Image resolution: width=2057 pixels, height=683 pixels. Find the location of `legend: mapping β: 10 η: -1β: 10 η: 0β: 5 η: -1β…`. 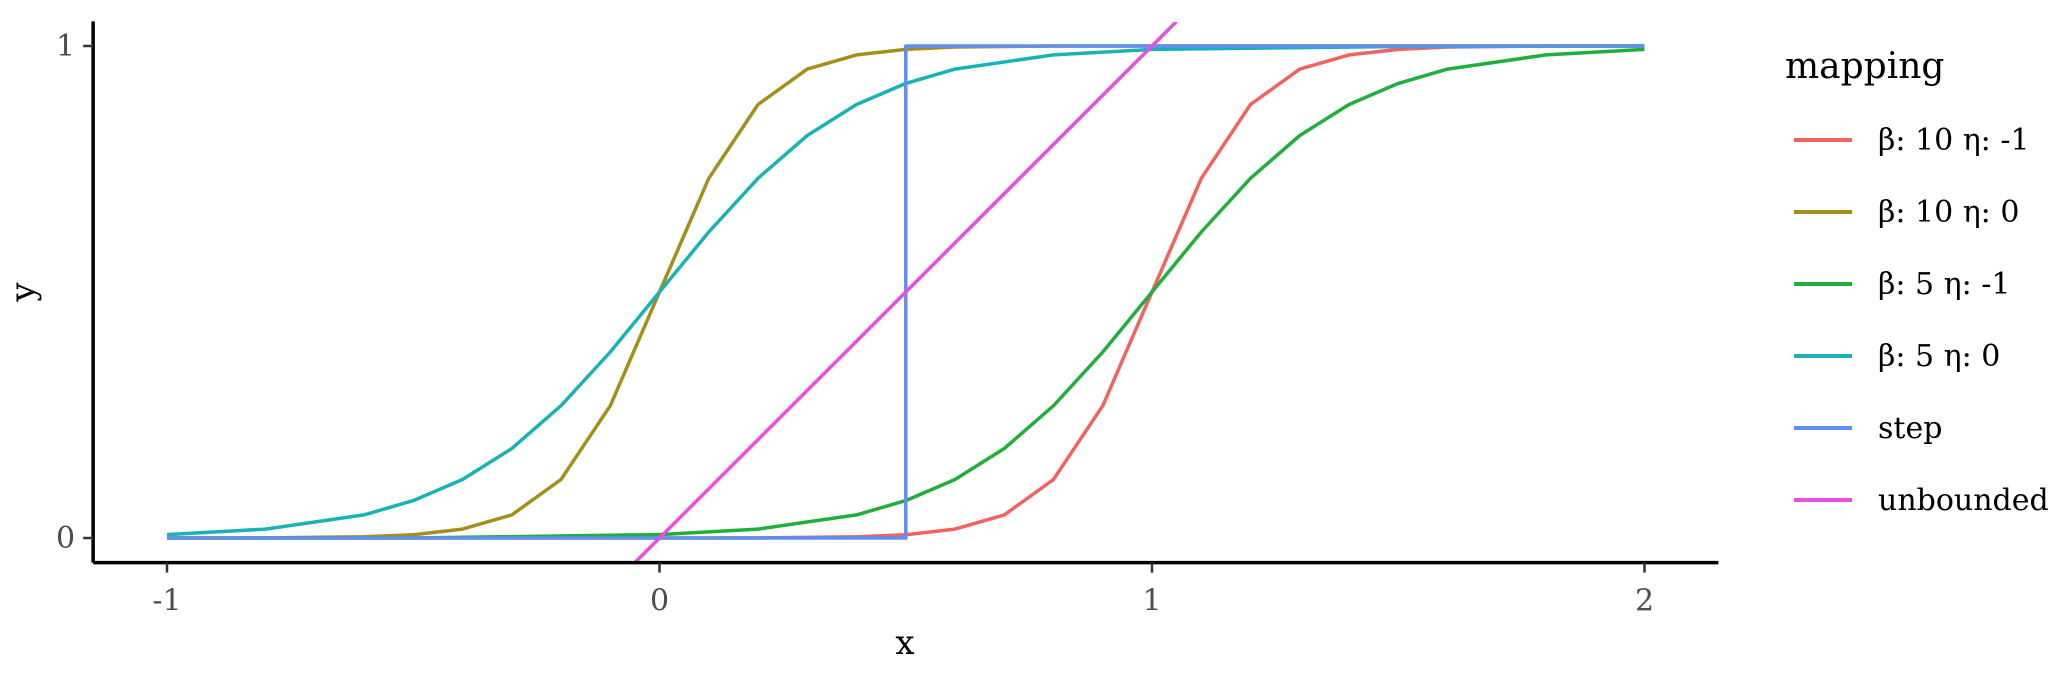

legend: mapping β: 10 η: -1β: 10 η: 0β: 5 η: -1β… is located at coordinates (1917, 282).